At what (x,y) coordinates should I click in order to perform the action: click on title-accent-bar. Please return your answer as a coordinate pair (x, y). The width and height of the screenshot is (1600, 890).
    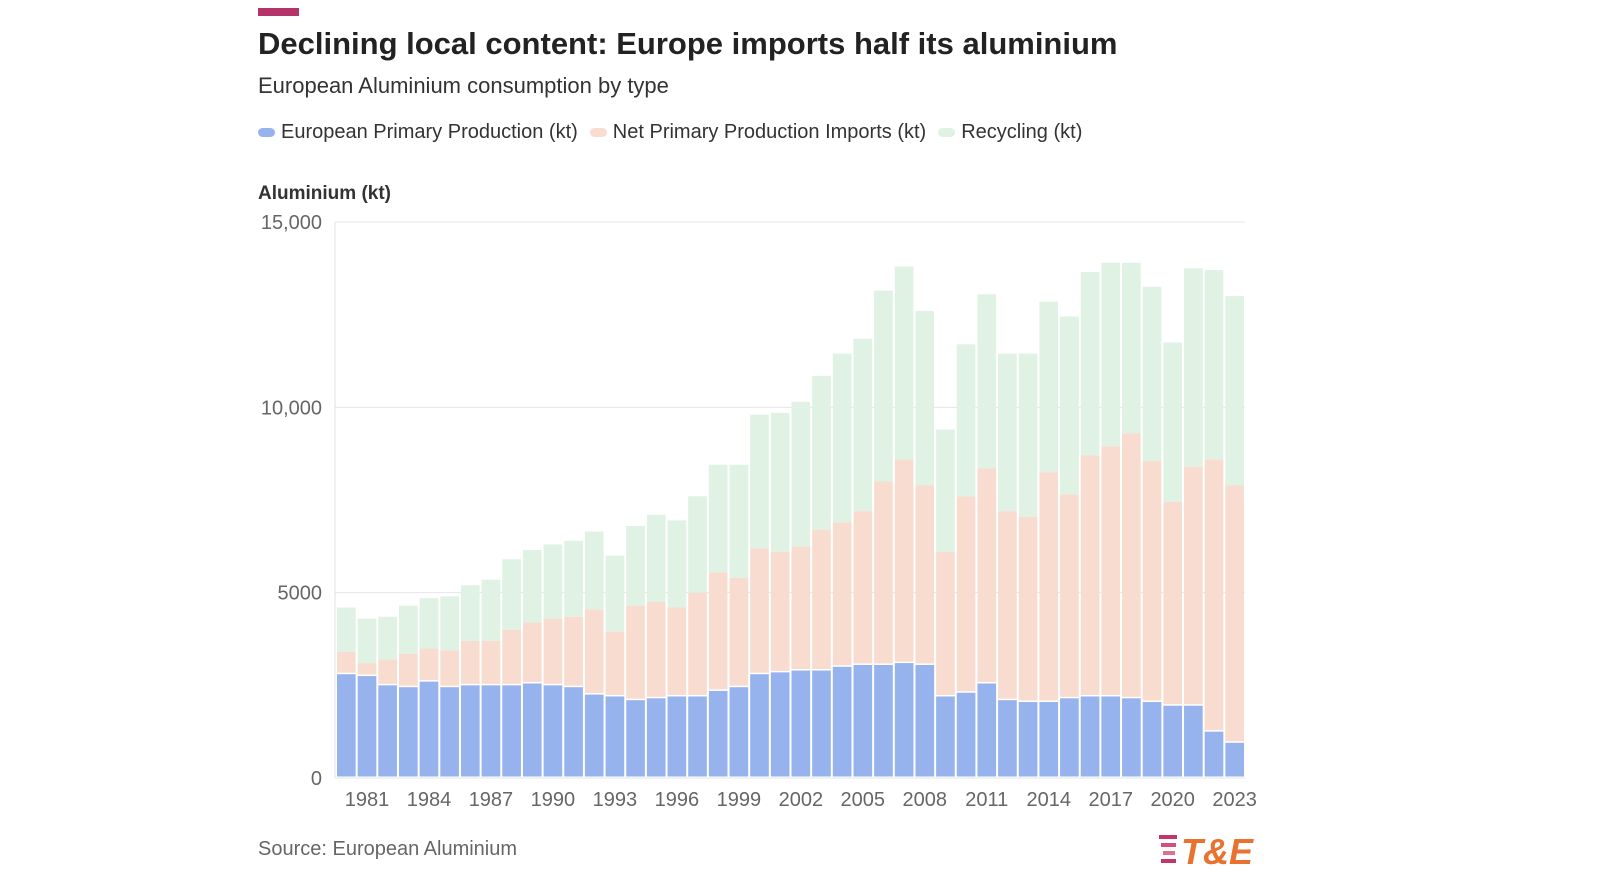
    Looking at the image, I should click on (278, 12).